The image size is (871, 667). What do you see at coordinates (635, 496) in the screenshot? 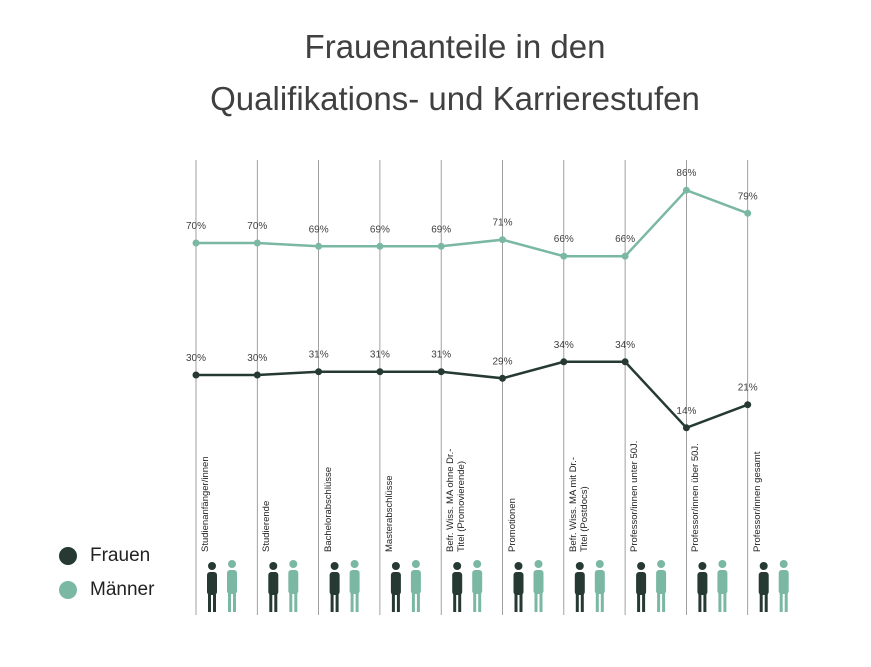
I see `x-tick-label: Professor/innen unter 50J.` at bounding box center [635, 496].